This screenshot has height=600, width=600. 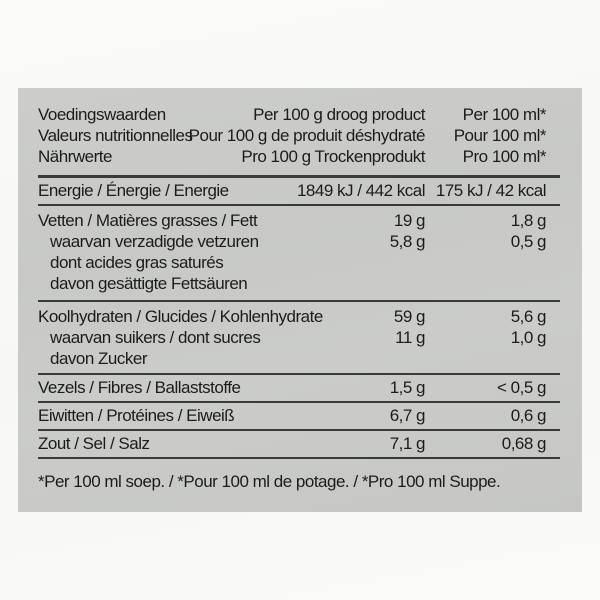 I want to click on table-row: Zout / Sel / Salz 7,1 g 0,68 g, so click(x=299, y=443).